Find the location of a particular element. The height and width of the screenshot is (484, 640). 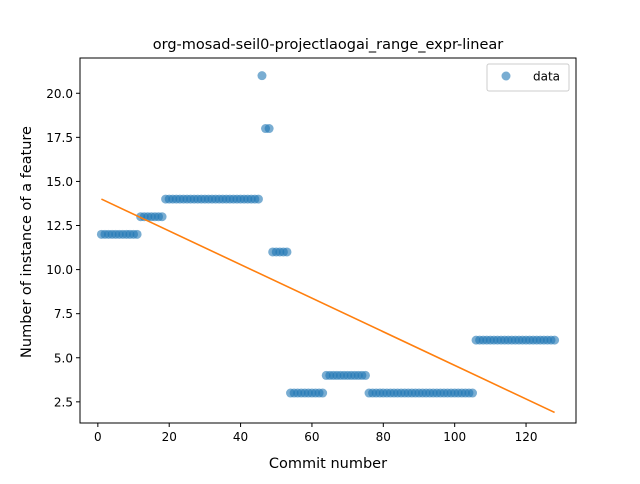

x-tick-label: 20 is located at coordinates (169, 437).